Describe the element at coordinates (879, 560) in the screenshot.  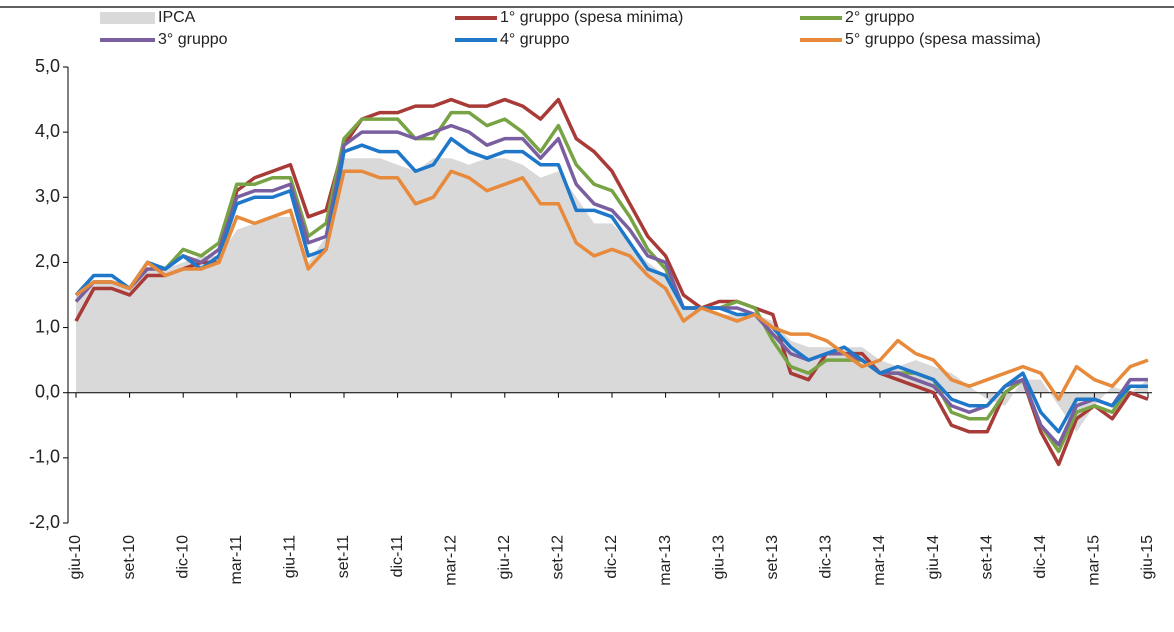
I see `x-tick-label: mar-14` at that location.